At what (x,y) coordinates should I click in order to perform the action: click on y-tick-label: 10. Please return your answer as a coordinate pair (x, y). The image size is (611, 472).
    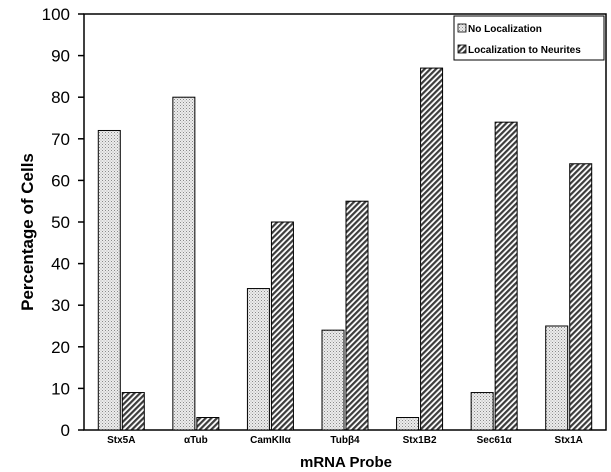
    Looking at the image, I should click on (60, 388).